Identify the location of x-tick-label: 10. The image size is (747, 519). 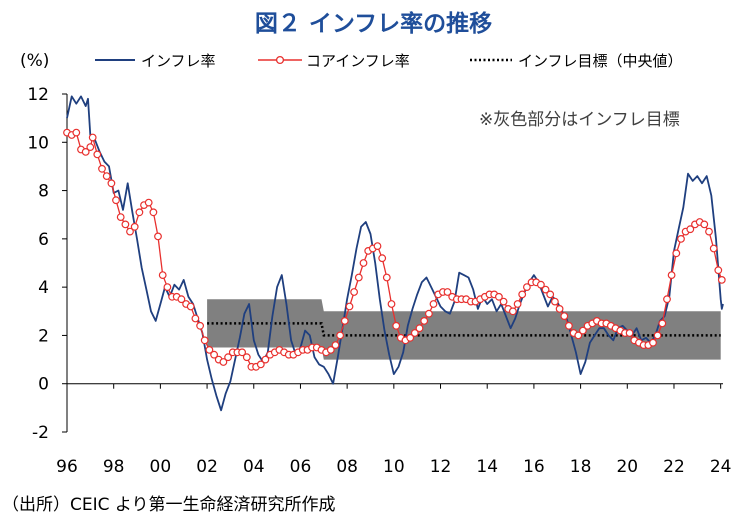
(394, 467).